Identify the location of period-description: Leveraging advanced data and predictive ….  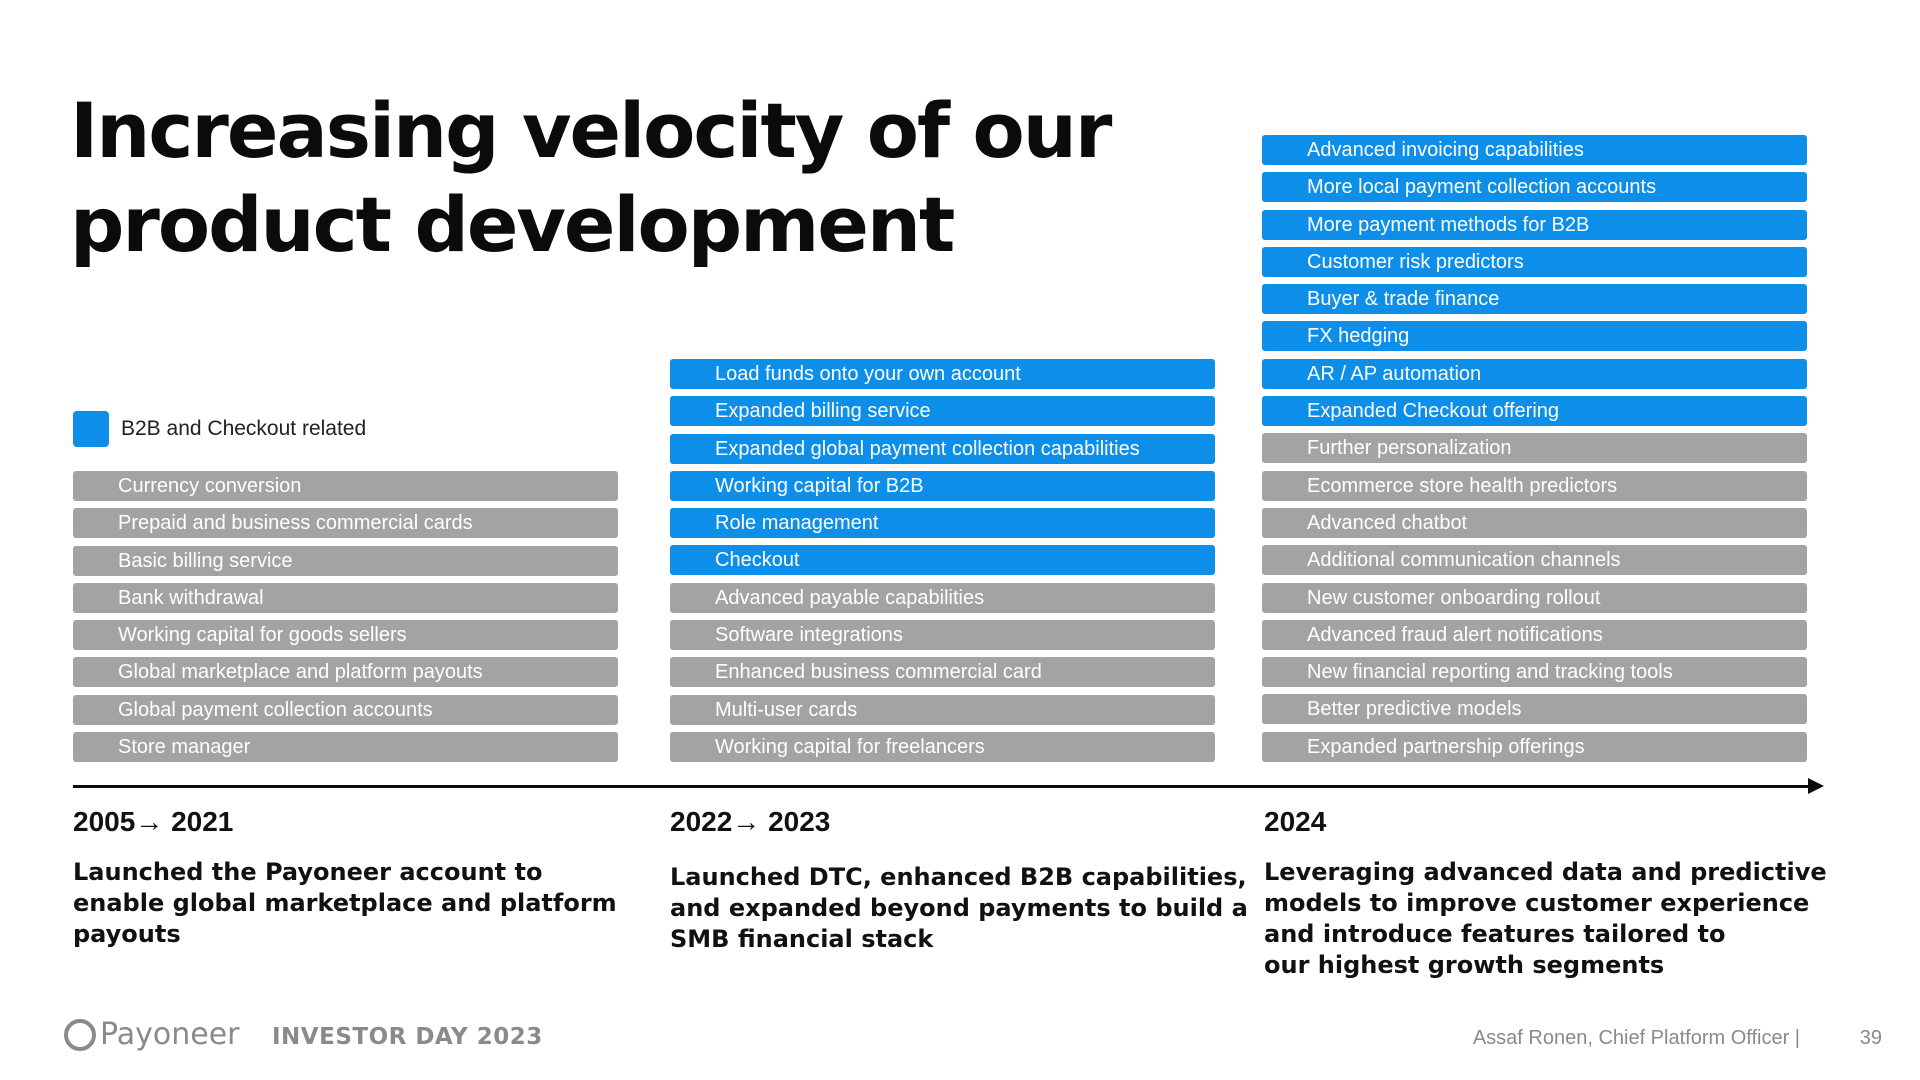
(1545, 919).